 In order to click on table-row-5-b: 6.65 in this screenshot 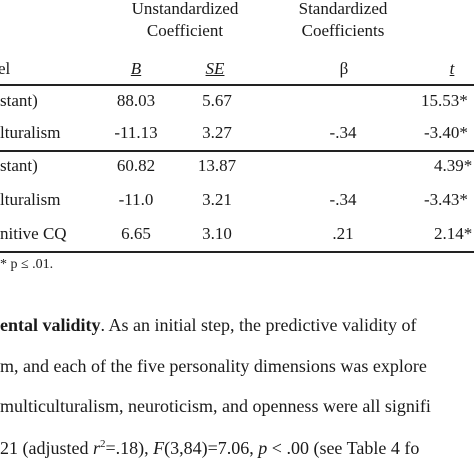, I will do `click(136, 233)`.